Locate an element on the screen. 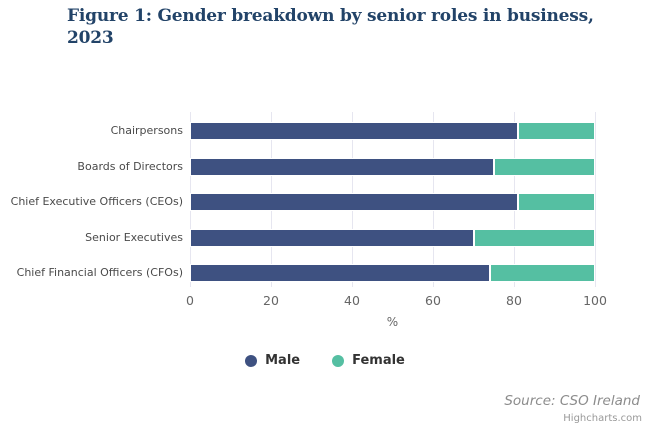 The width and height of the screenshot is (650, 433). legend-item-female: Female is located at coordinates (368, 360).